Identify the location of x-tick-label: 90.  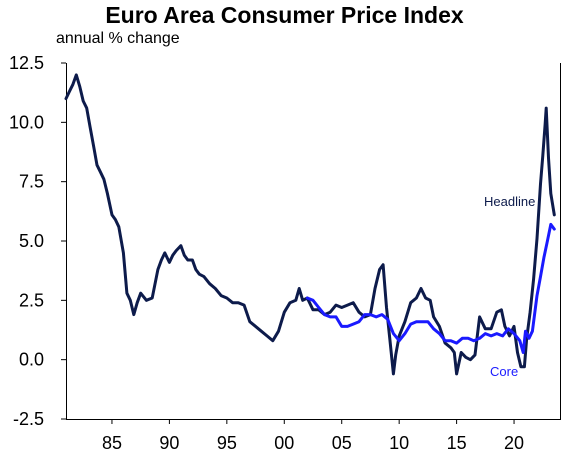
(169, 443).